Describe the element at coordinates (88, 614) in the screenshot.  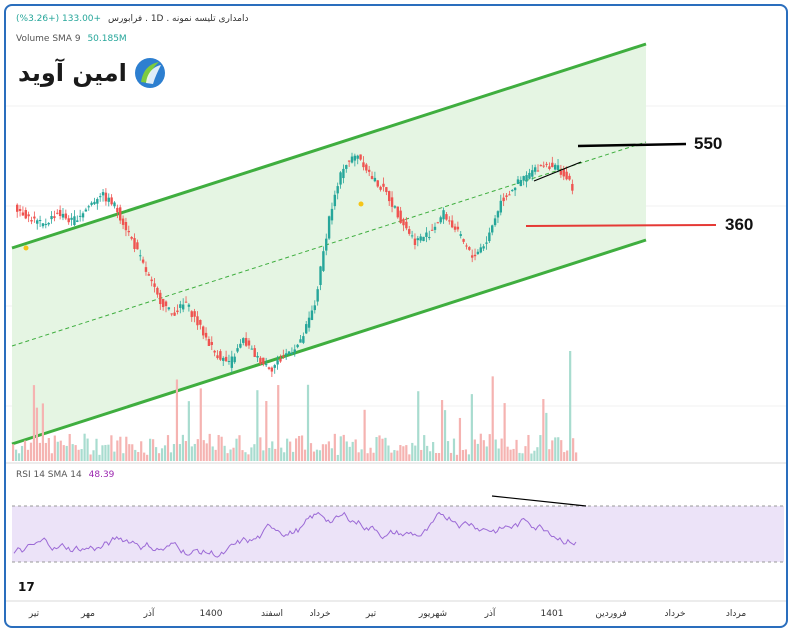
I see `x-tick: مهر` at that location.